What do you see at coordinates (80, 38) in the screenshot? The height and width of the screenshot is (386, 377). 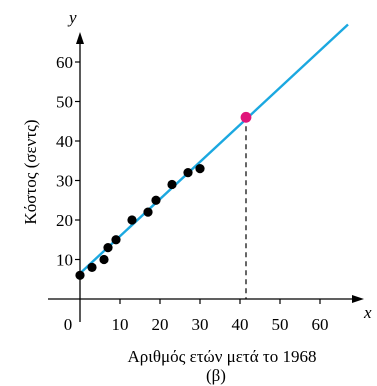 I see `y-axis-arrow` at bounding box center [80, 38].